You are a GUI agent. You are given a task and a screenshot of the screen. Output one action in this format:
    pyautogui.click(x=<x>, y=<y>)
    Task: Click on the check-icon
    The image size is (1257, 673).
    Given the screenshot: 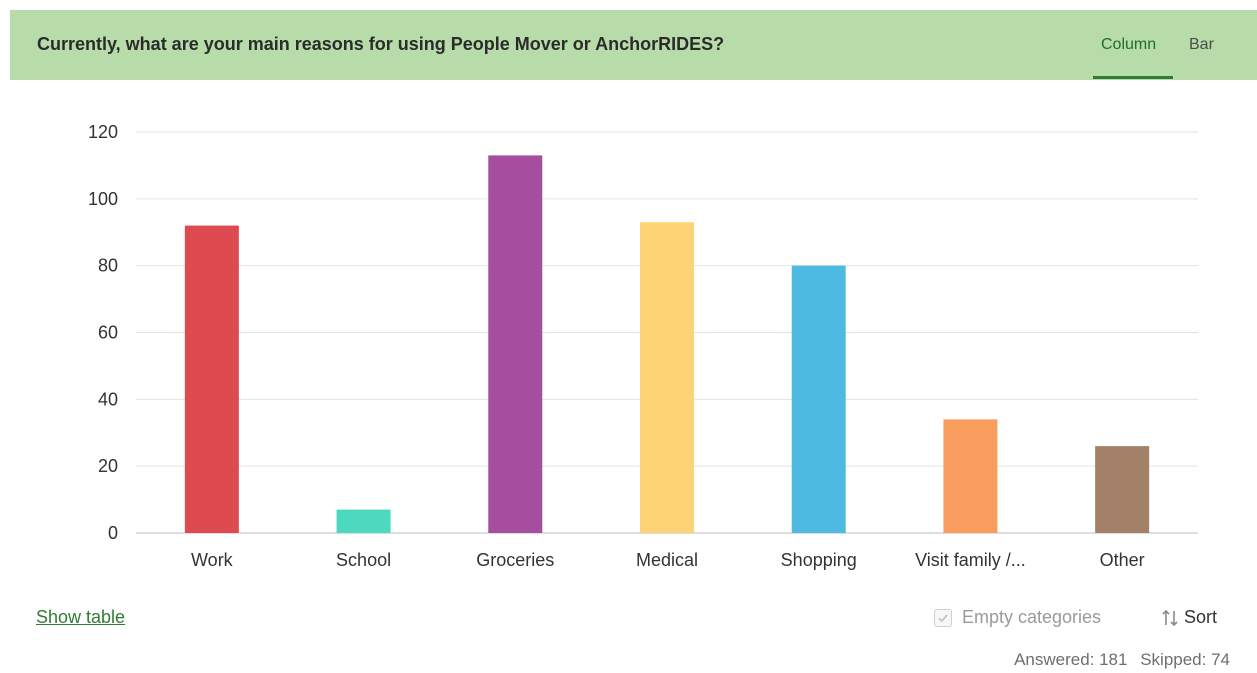 What is the action you would take?
    pyautogui.click(x=943, y=617)
    